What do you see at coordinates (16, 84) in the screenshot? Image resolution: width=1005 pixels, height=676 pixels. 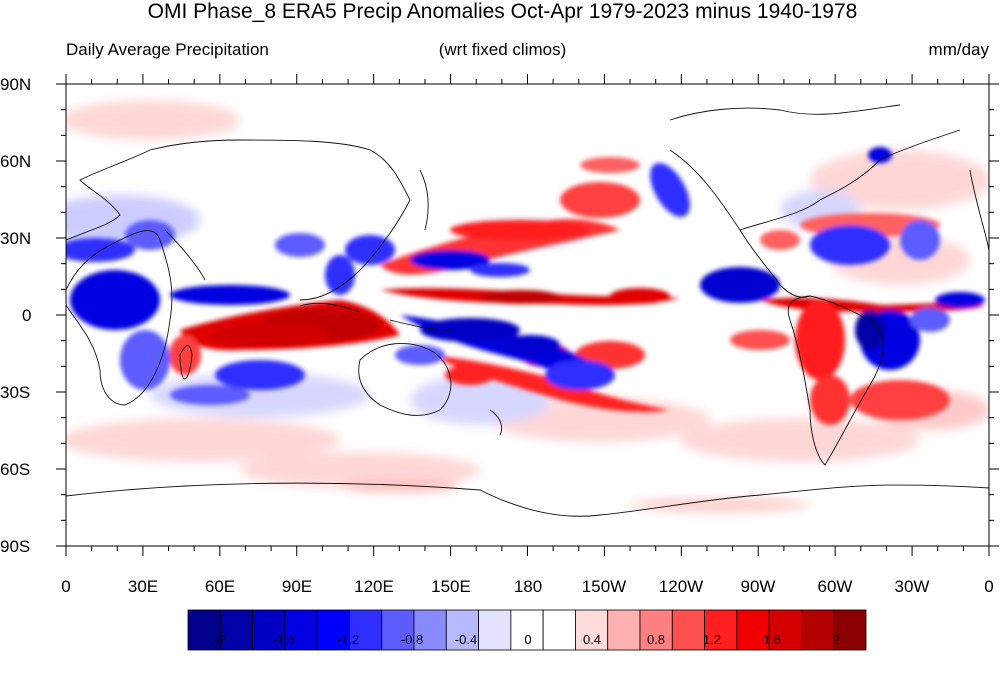 I see `lat-label-90n: 90N` at bounding box center [16, 84].